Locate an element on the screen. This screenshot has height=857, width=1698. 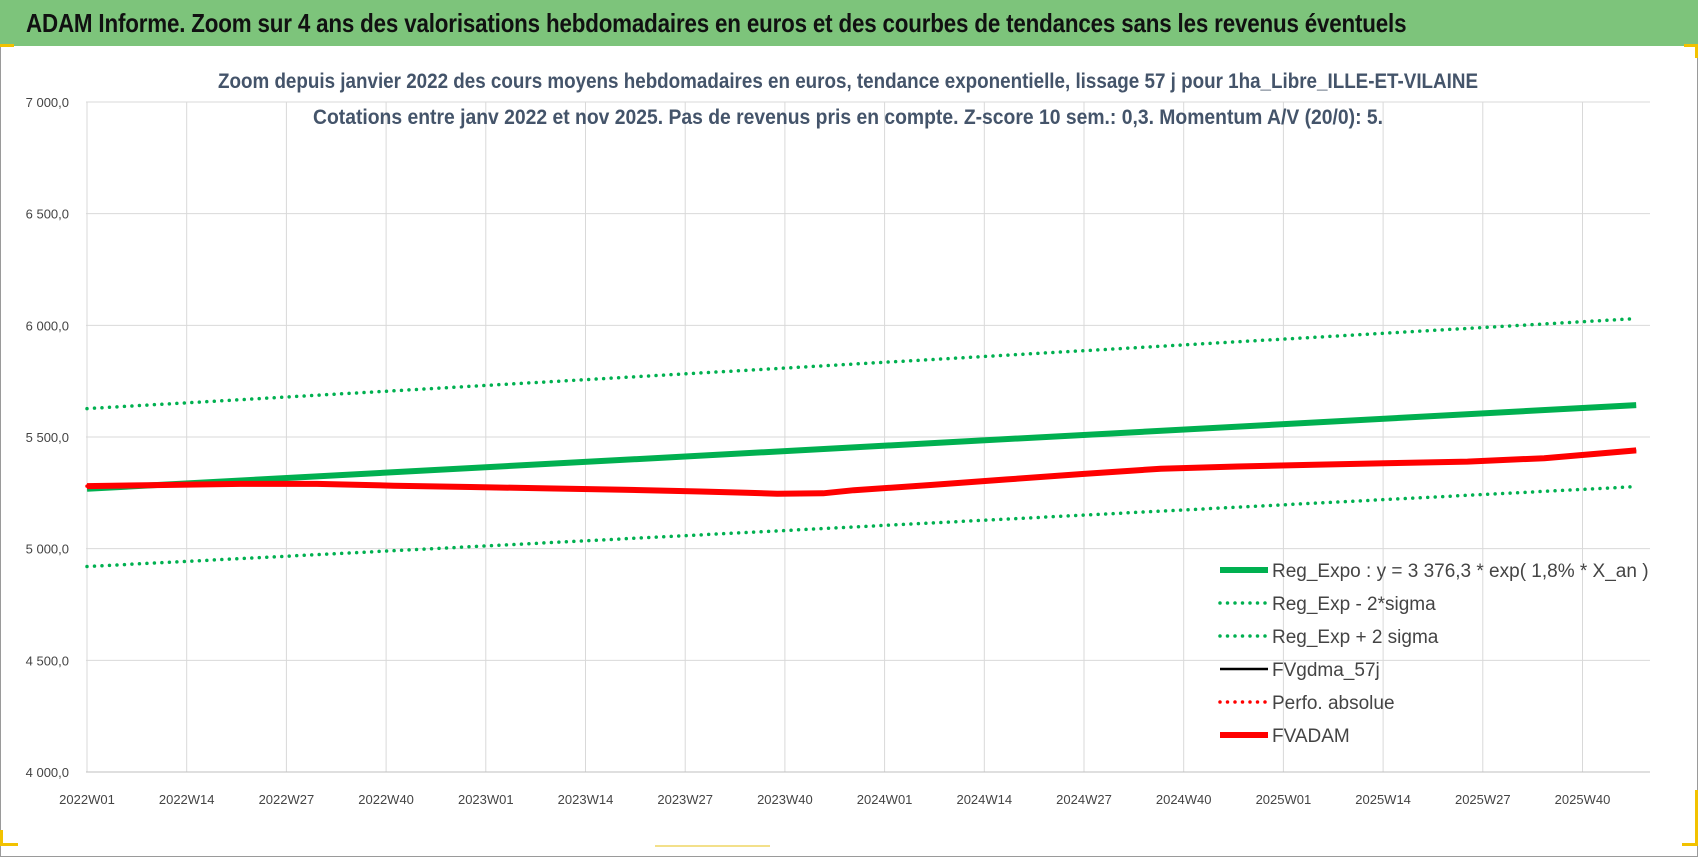
y-tick-label: 4 500,0 is located at coordinates (47, 660).